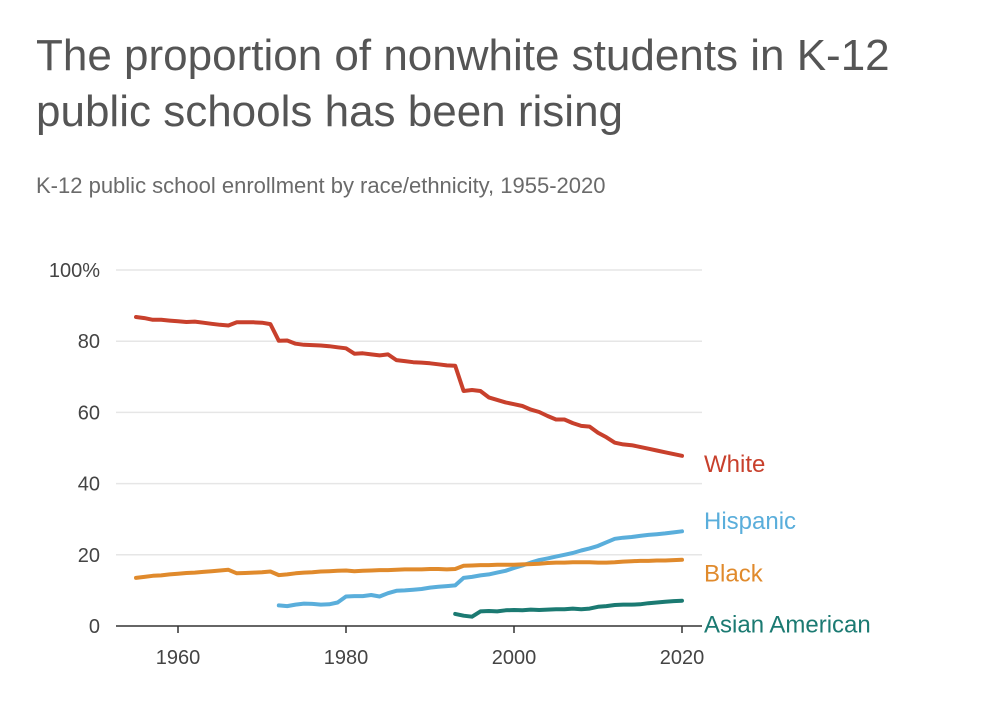 The image size is (1000, 714). I want to click on series-label-white: White, so click(734, 464).